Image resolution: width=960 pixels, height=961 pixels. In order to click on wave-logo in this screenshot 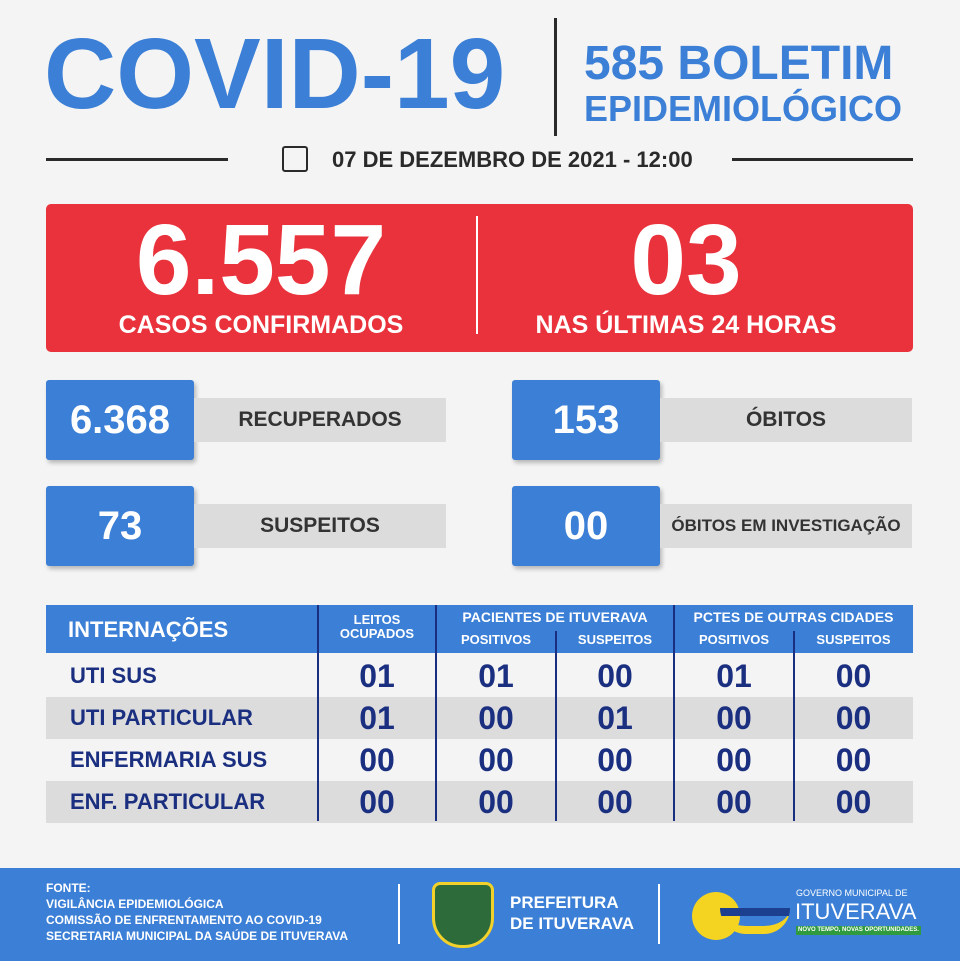, I will do `click(755, 921)`.